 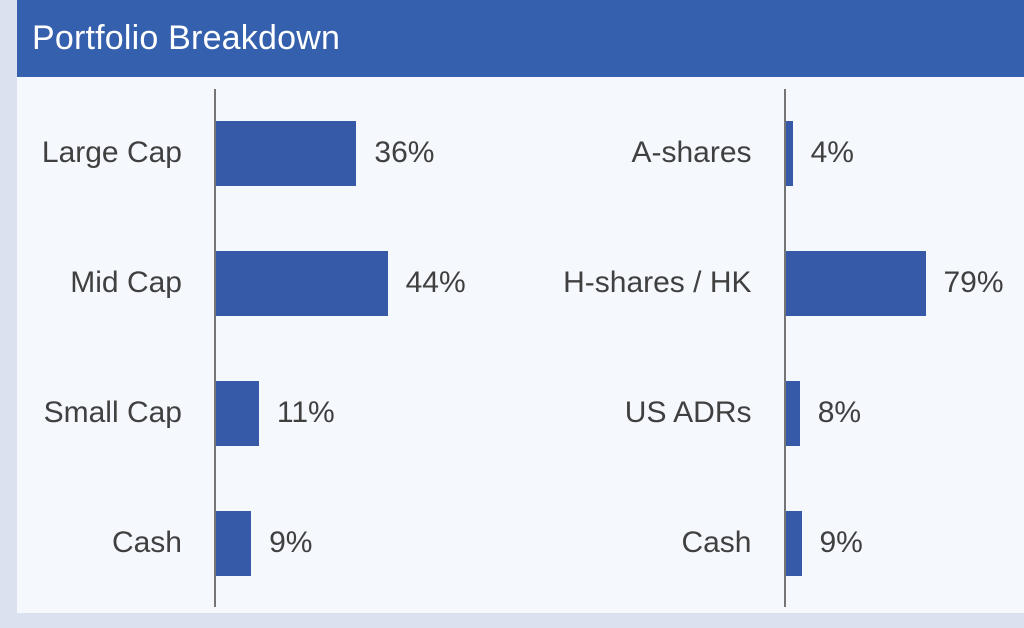 I want to click on page-title: Portfolio Breakdown, so click(x=186, y=38).